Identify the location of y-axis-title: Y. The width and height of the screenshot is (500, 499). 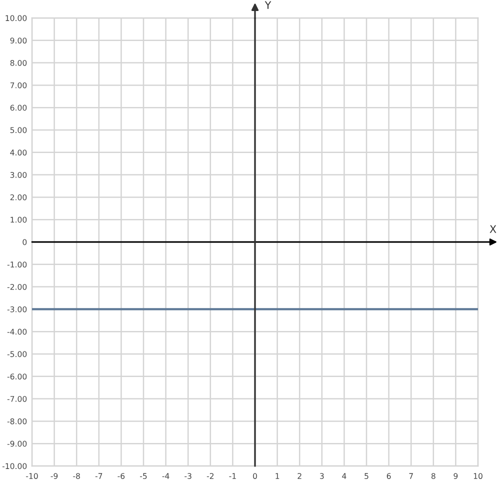
(268, 5).